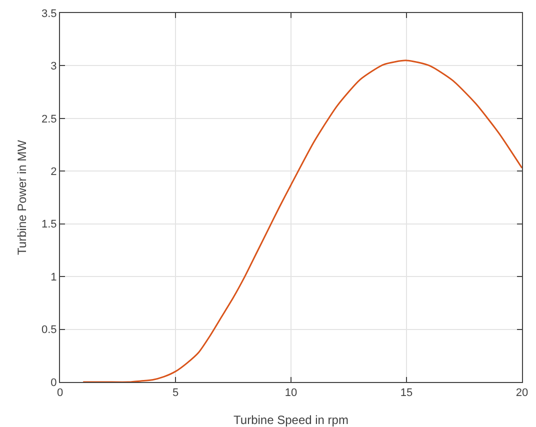 This screenshot has width=536, height=427. What do you see at coordinates (522, 393) in the screenshot?
I see `x-tick-label: 20` at bounding box center [522, 393].